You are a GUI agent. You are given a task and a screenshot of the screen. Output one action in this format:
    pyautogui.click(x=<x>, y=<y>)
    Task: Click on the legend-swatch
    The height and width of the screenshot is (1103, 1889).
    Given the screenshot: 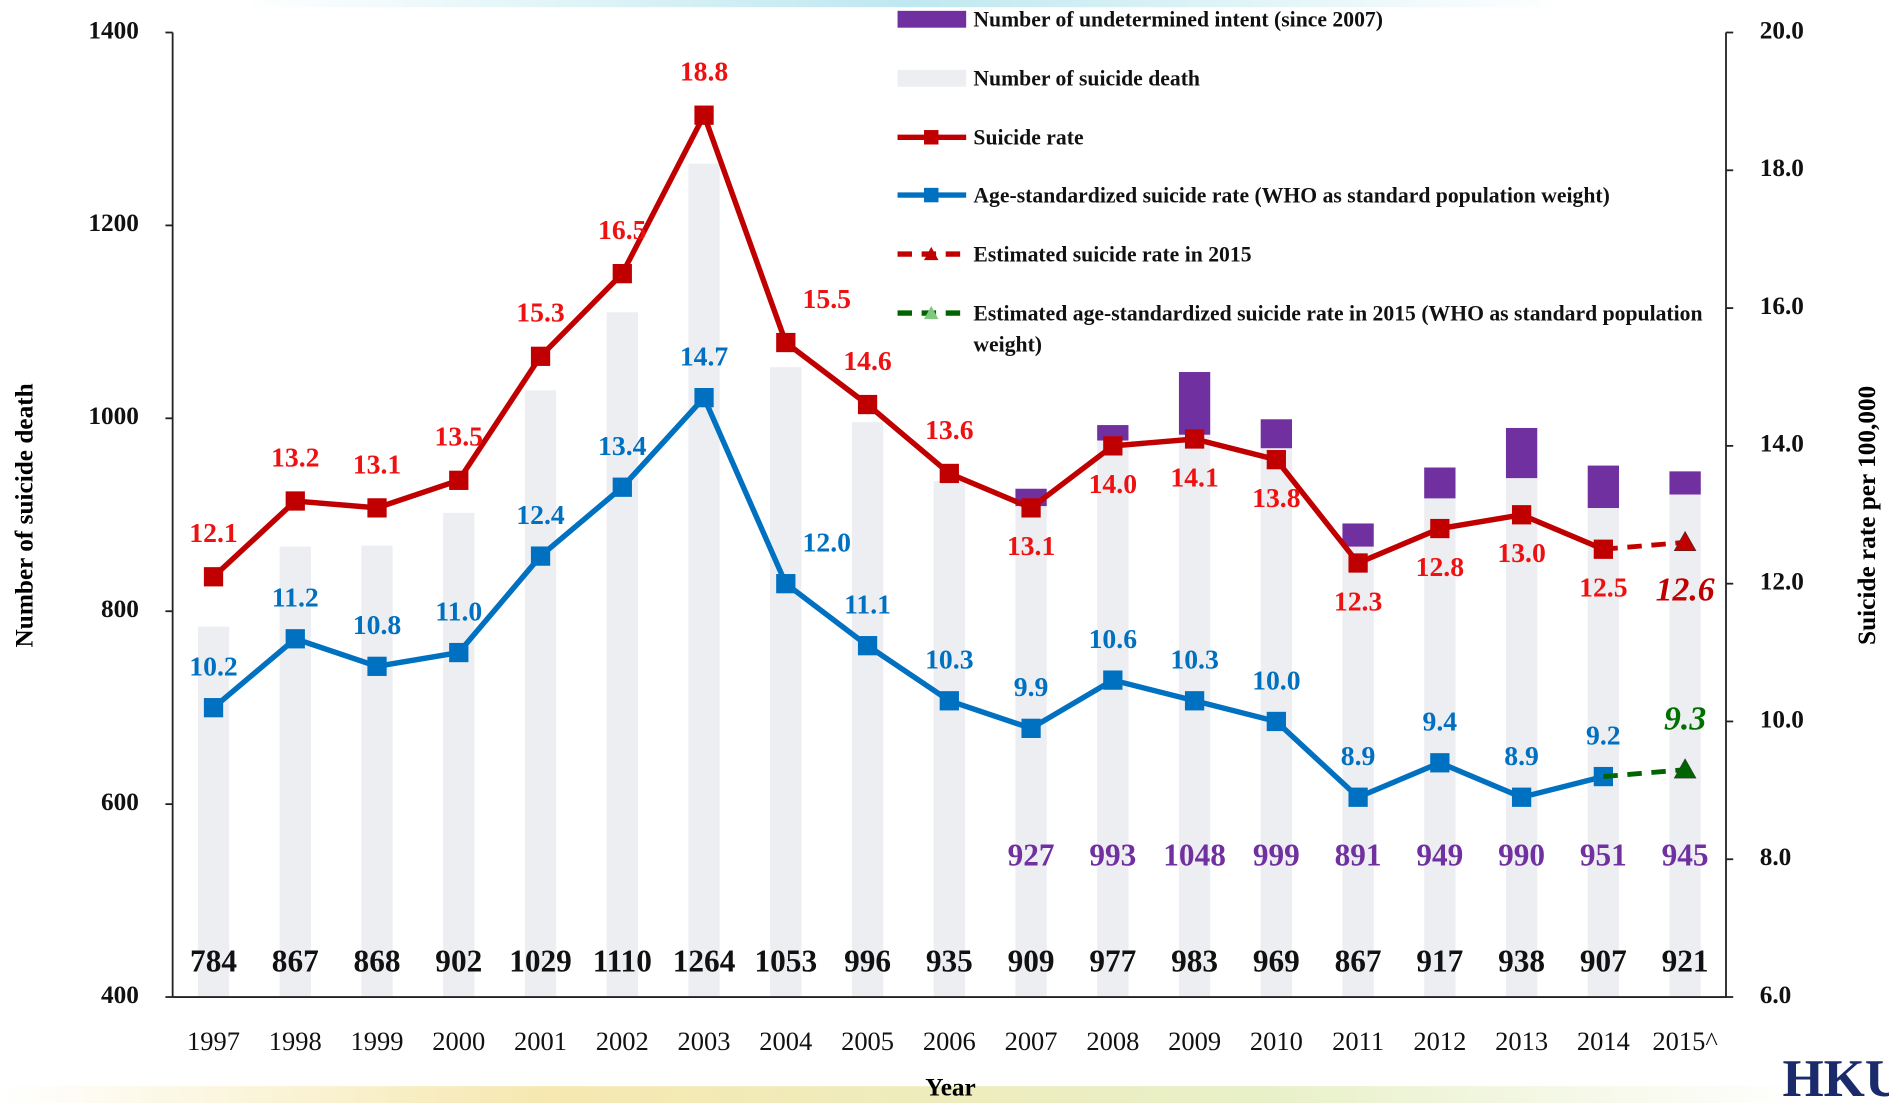 What is the action you would take?
    pyautogui.click(x=932, y=19)
    